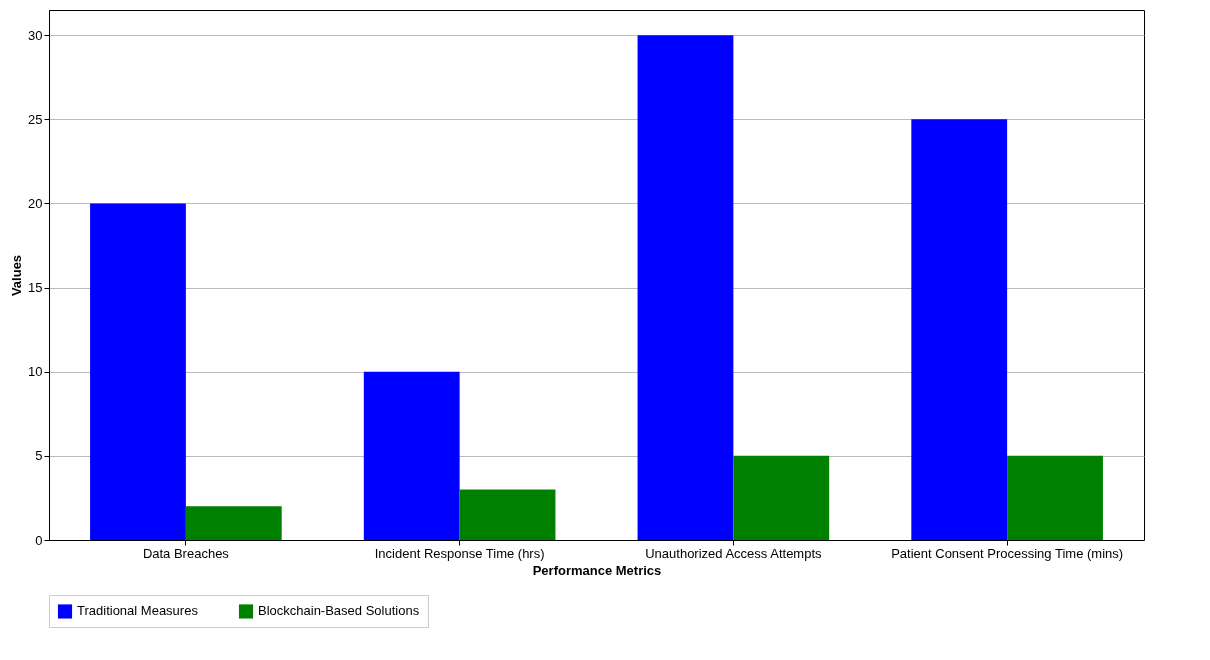  Describe the element at coordinates (17, 275) in the screenshot. I see `y-axis-title: Values` at that location.